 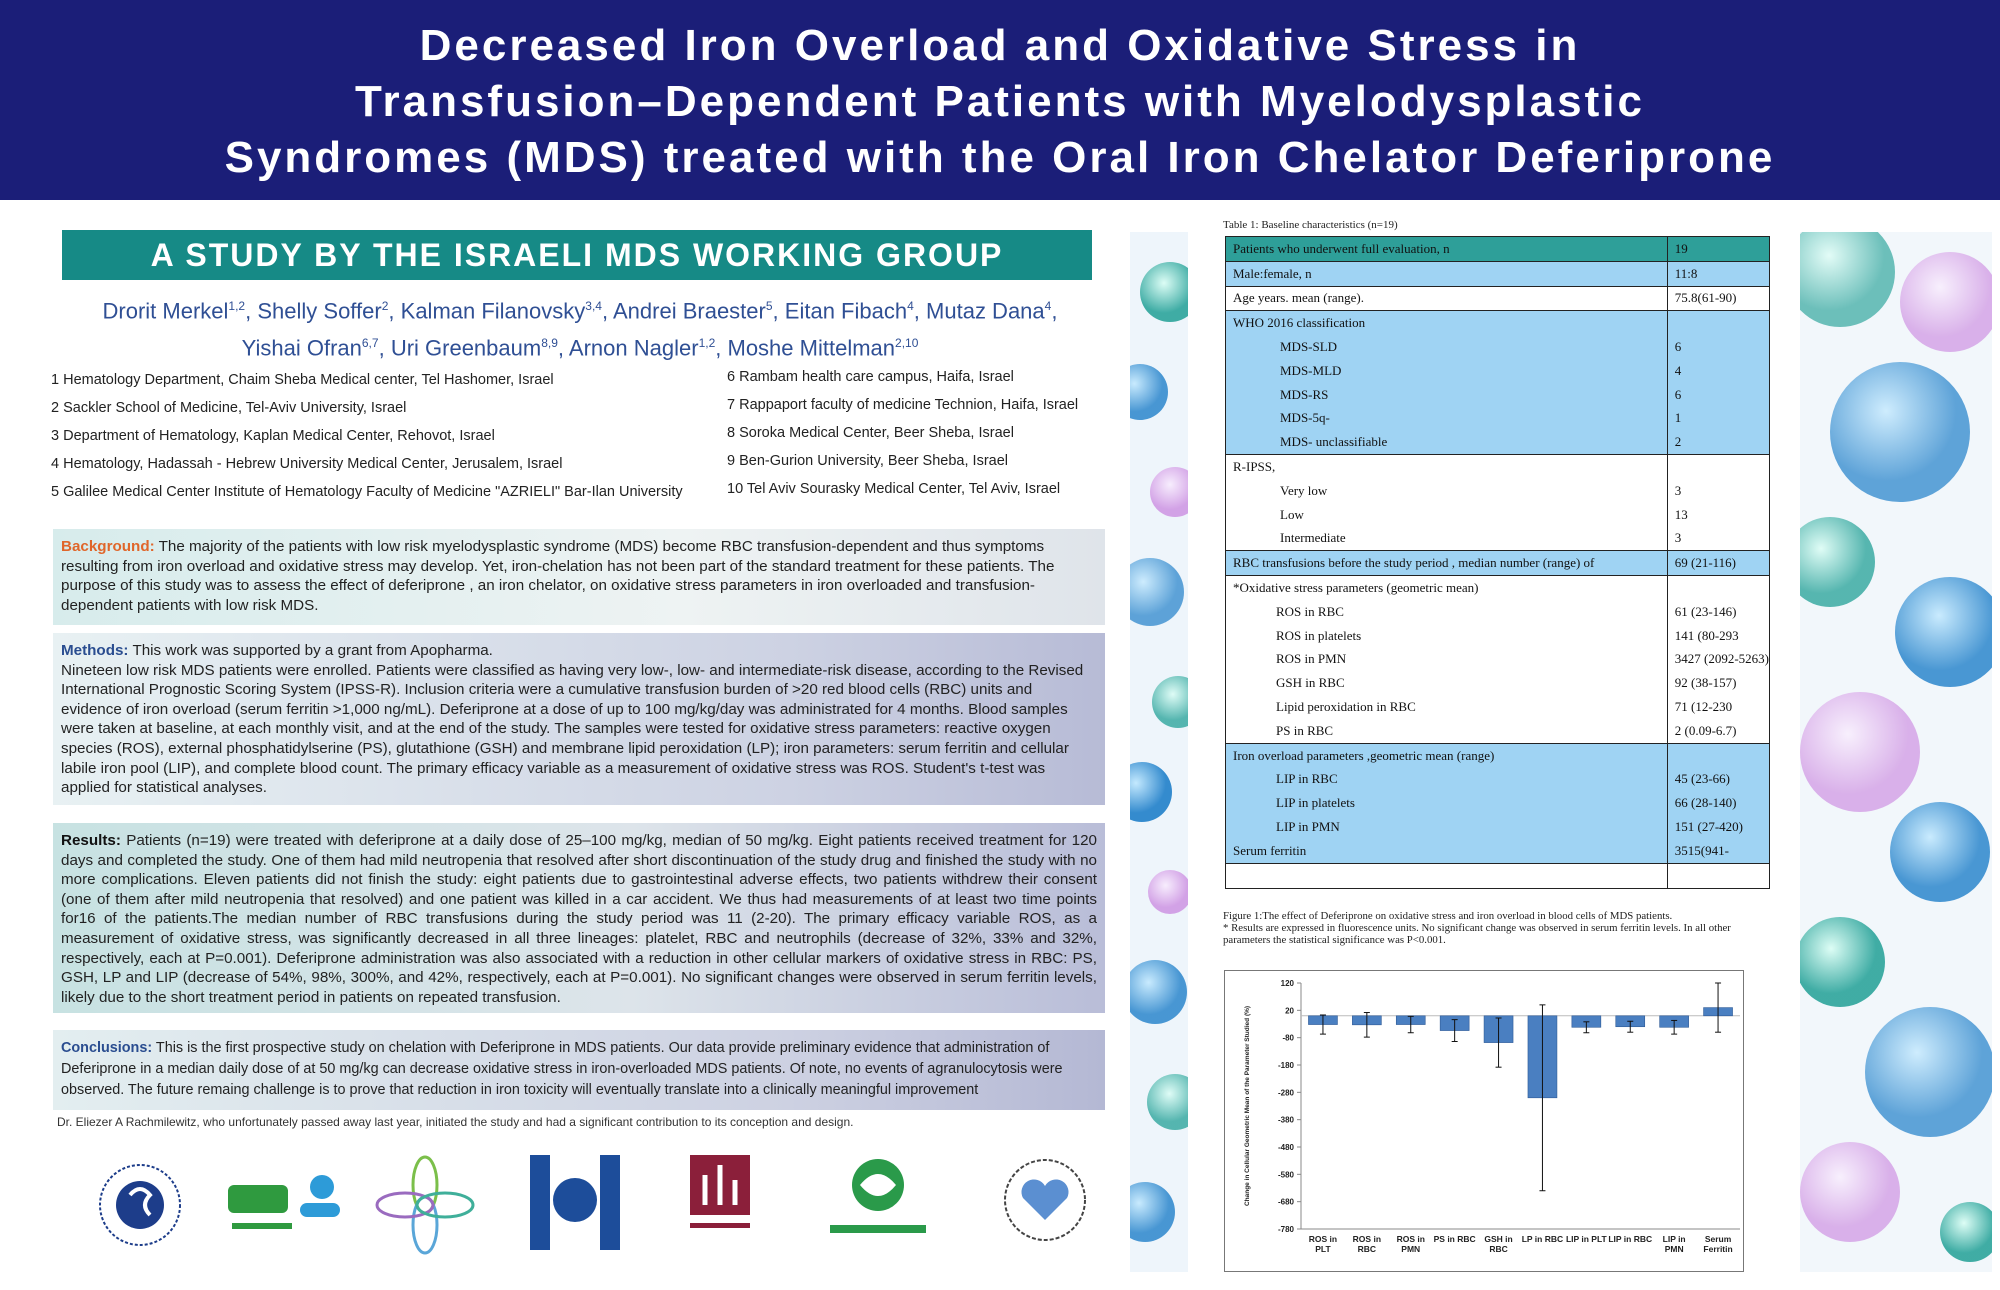 What do you see at coordinates (1498, 538) in the screenshot?
I see `table-row: Intermediate 3` at bounding box center [1498, 538].